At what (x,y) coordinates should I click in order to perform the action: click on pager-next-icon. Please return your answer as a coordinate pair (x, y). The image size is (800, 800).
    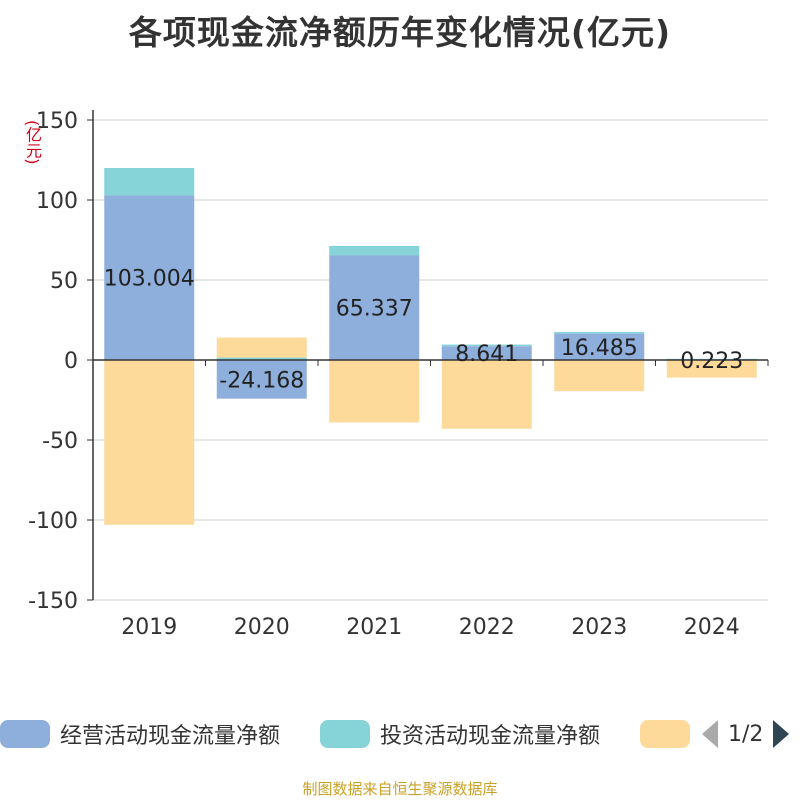
    Looking at the image, I should click on (781, 734).